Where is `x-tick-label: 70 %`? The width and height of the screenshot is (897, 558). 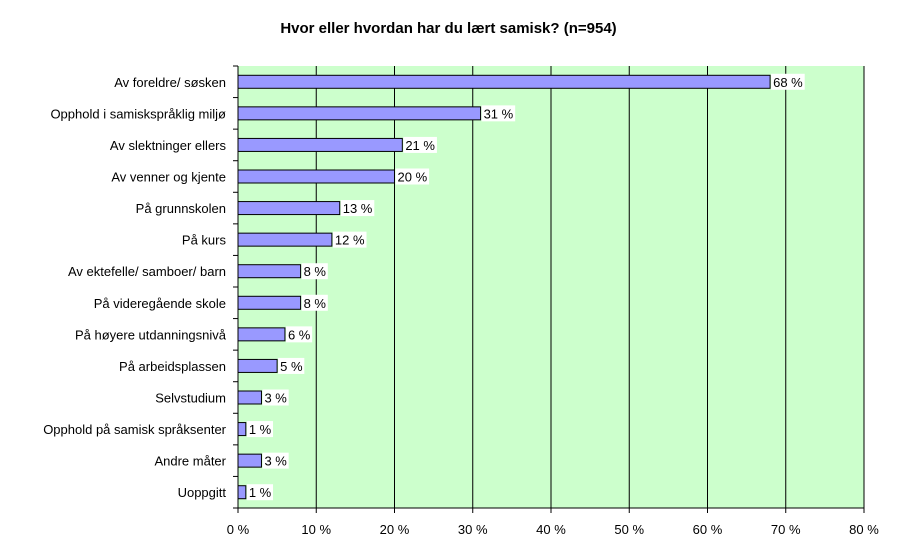
x-tick-label: 70 % is located at coordinates (786, 529).